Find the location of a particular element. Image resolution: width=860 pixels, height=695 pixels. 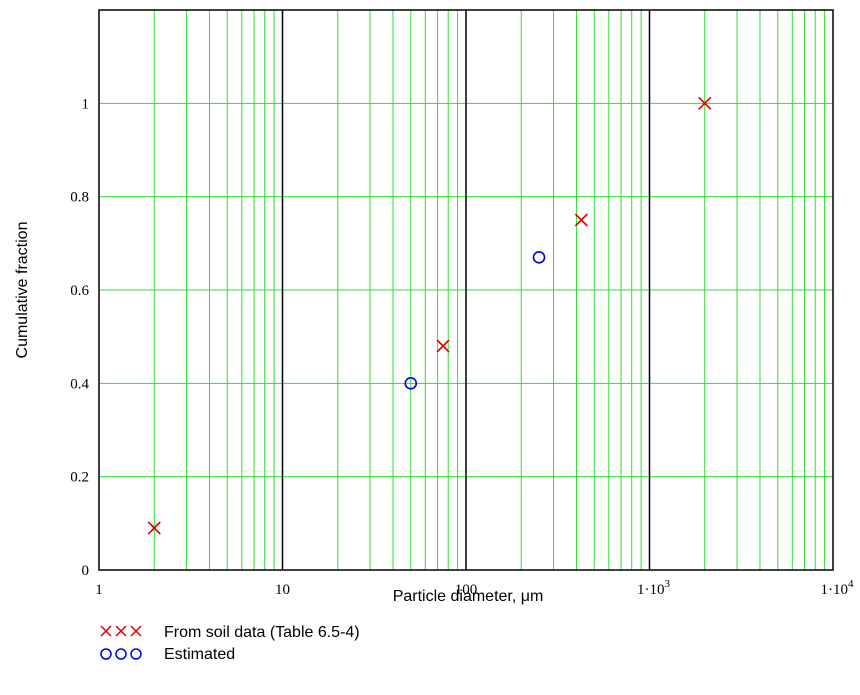

x-axis-label: Particle diameter, μm is located at coordinates (468, 596).